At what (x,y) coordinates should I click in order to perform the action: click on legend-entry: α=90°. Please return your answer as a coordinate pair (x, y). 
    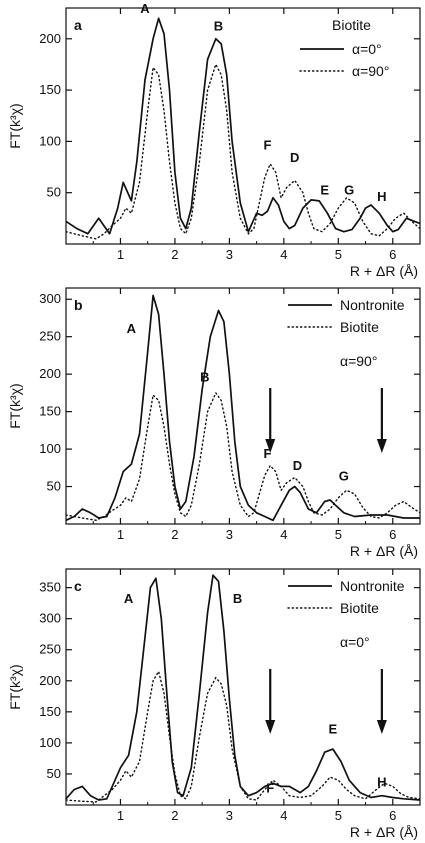
    Looking at the image, I should click on (370, 71).